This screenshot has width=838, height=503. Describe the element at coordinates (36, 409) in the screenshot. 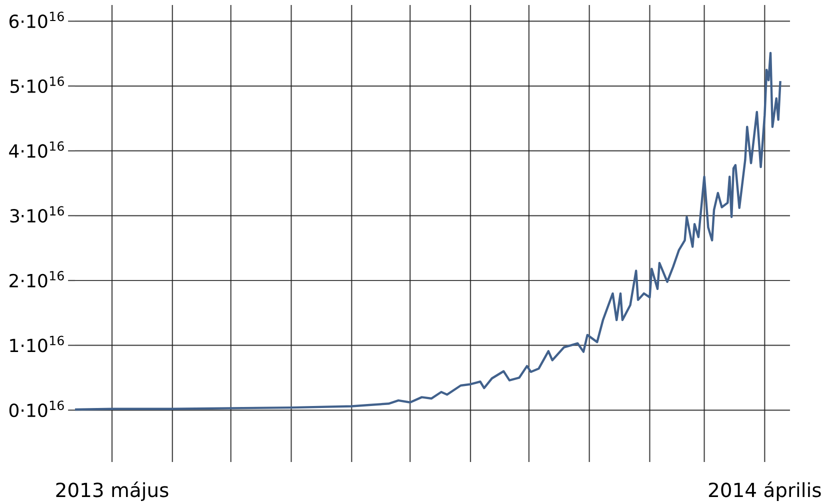

I see `y-tick-label: 0·10$^{16}$` at that location.